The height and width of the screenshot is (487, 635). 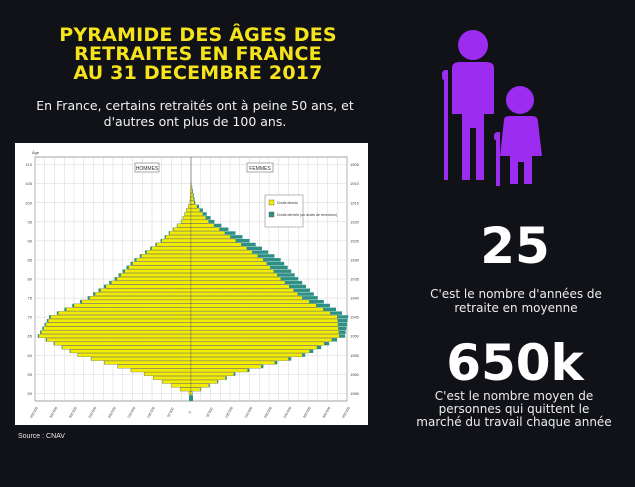 What do you see at coordinates (30, 279) in the screenshot?
I see `age-tick-label: 80` at bounding box center [30, 279].